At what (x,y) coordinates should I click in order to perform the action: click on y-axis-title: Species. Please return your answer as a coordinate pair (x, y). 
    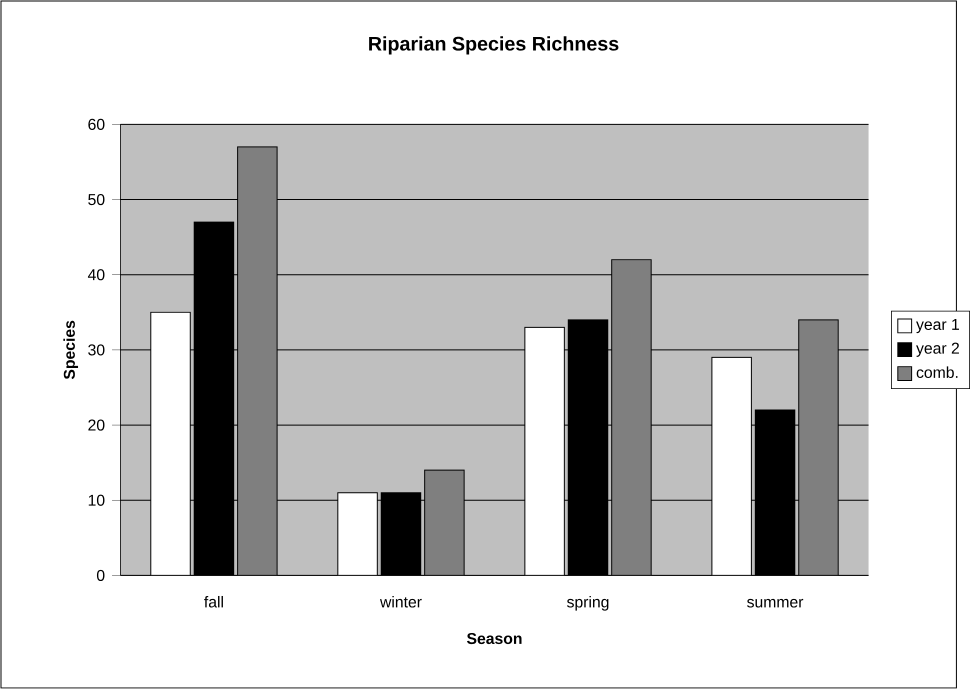
    Looking at the image, I should click on (70, 350).